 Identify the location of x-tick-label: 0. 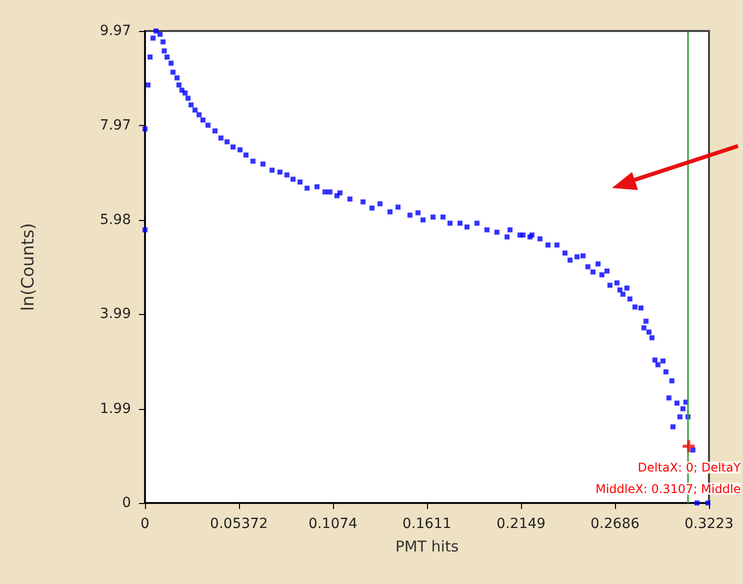
(145, 524).